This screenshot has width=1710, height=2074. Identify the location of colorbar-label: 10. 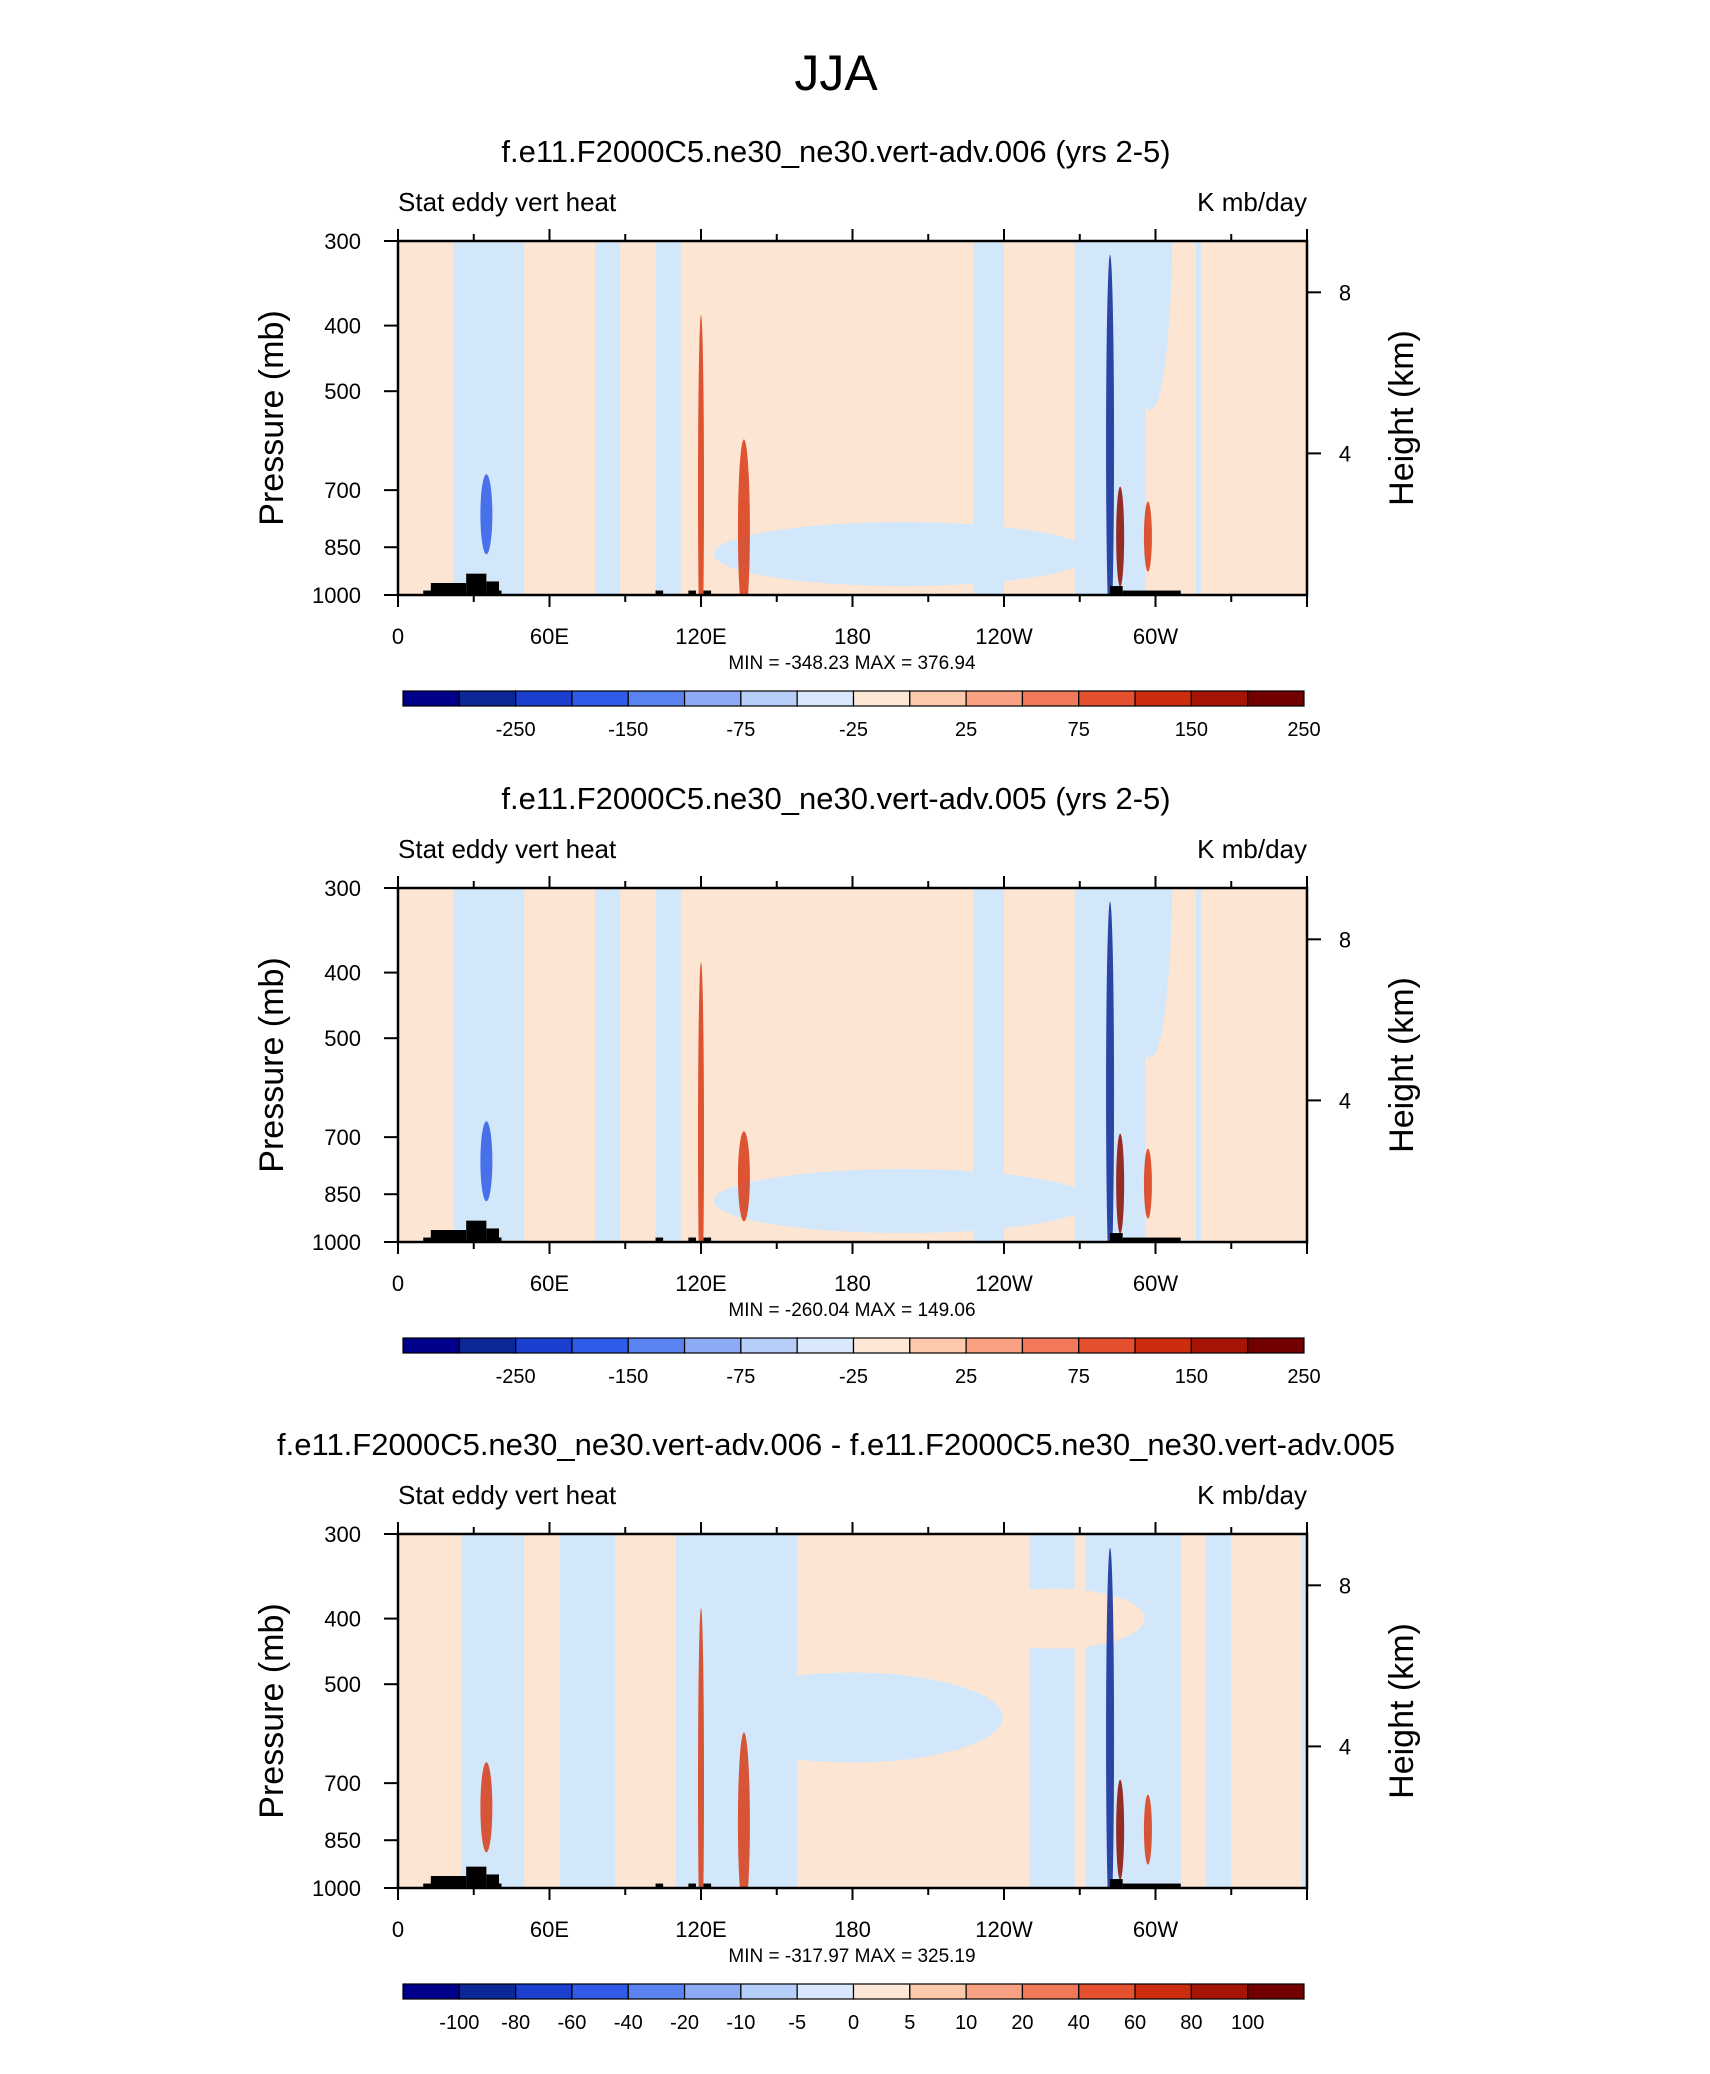
(966, 2023).